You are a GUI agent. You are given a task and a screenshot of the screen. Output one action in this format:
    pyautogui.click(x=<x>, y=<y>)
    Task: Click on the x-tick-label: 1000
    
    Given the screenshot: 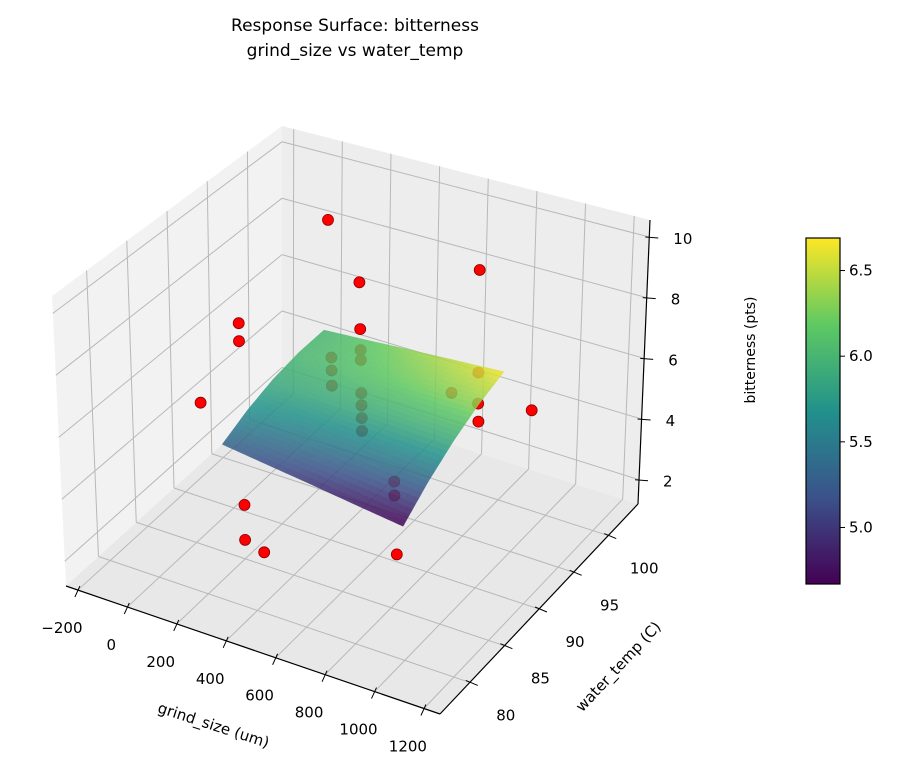 What is the action you would take?
    pyautogui.click(x=358, y=730)
    